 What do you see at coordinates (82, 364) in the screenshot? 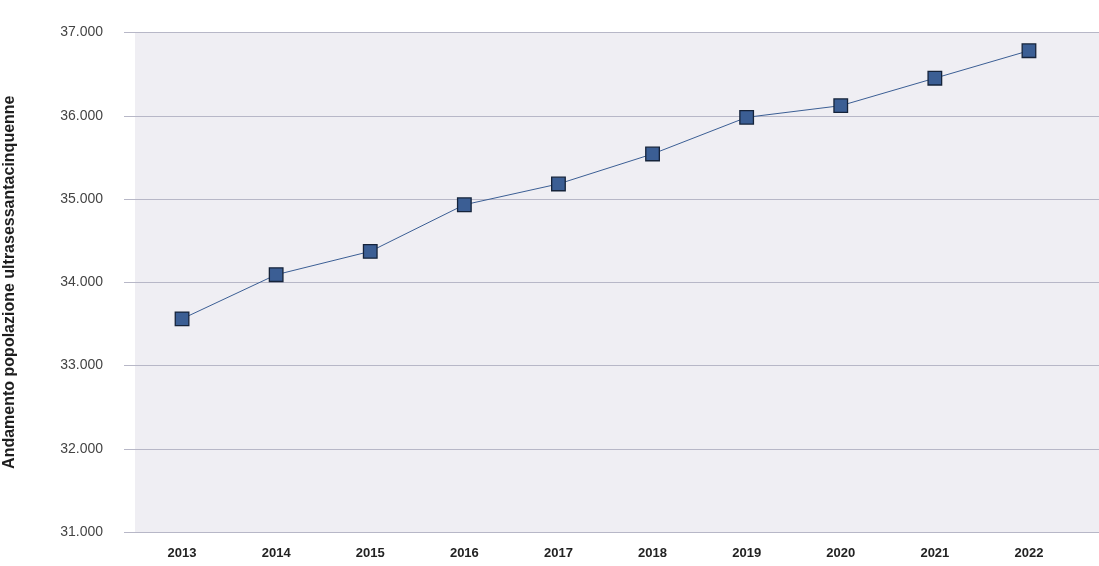
I see `y-tick-label: 33.000` at bounding box center [82, 364].